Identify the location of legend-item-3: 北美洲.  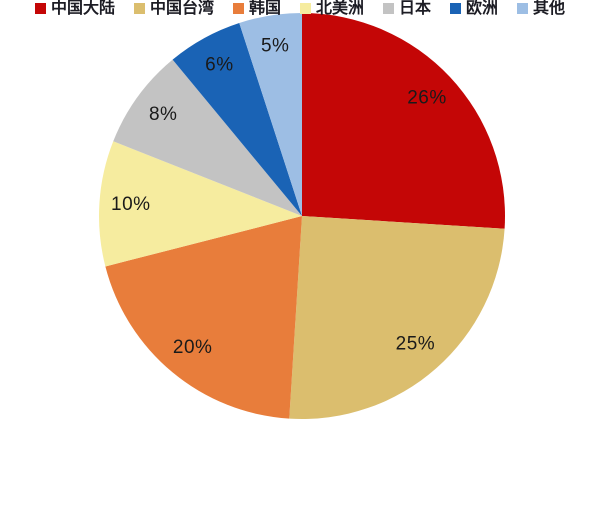
(331, 8).